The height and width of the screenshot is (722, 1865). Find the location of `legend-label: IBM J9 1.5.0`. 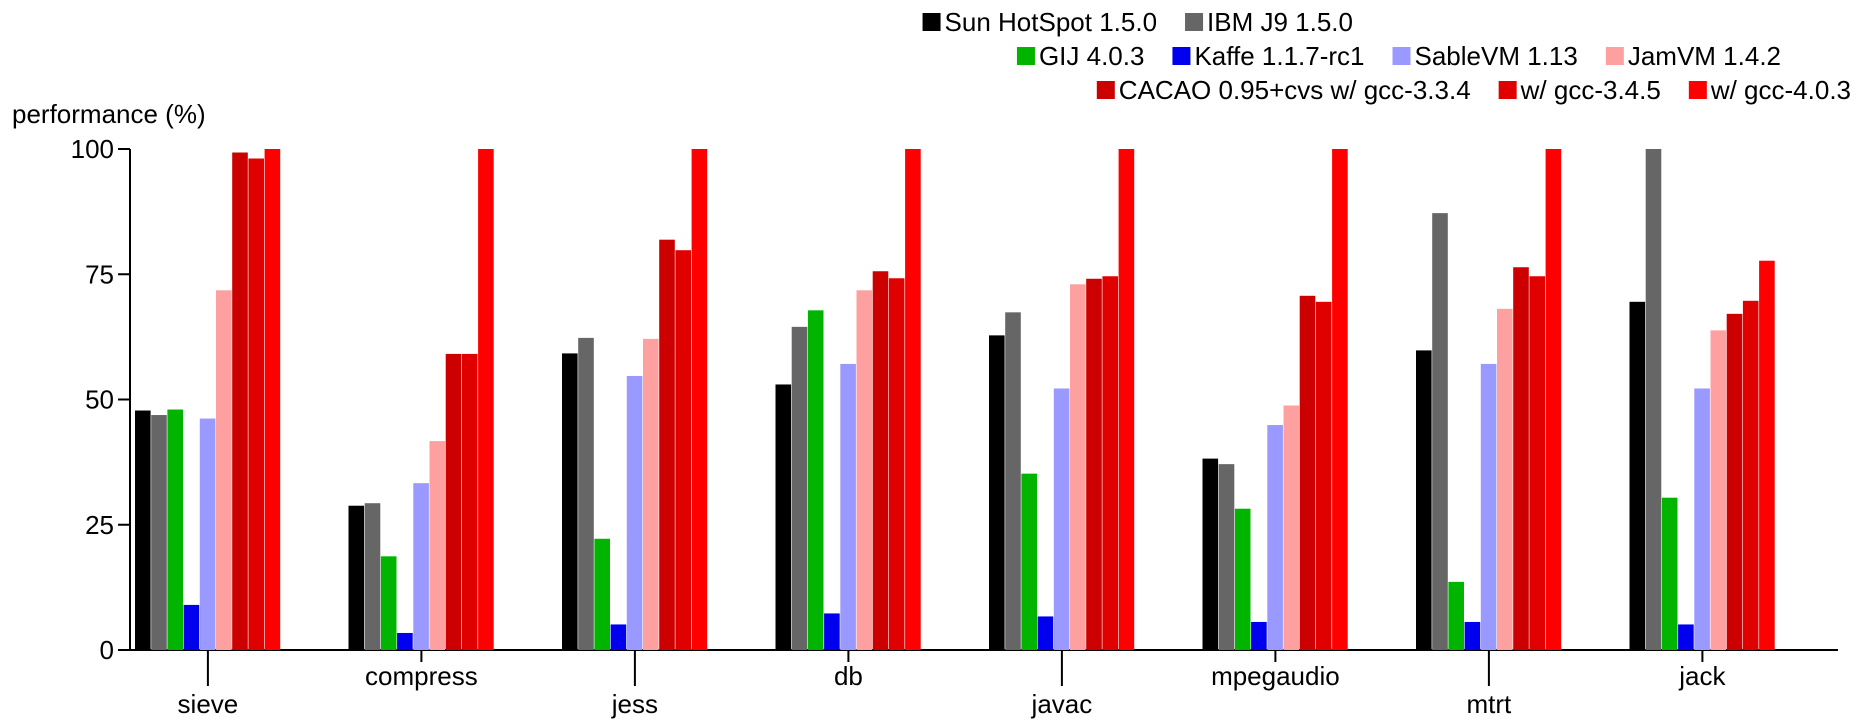

legend-label: IBM J9 1.5.0 is located at coordinates (1280, 22).